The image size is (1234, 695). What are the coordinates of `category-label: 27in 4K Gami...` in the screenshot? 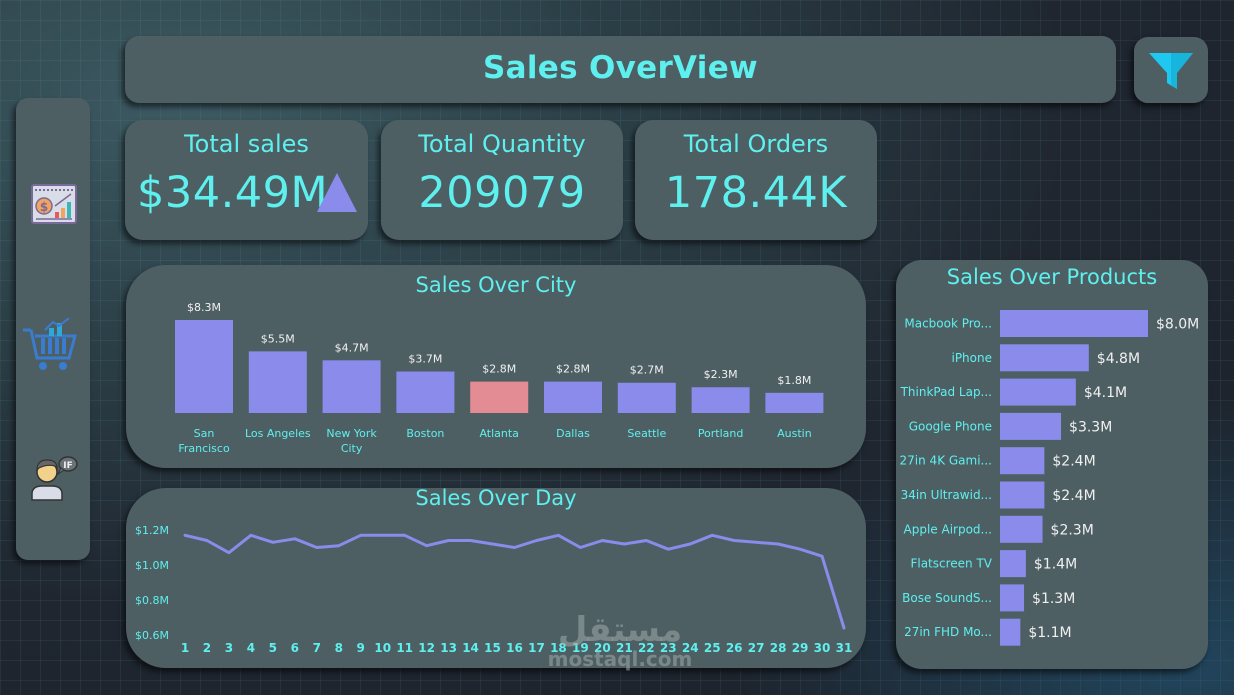 It's located at (946, 461).